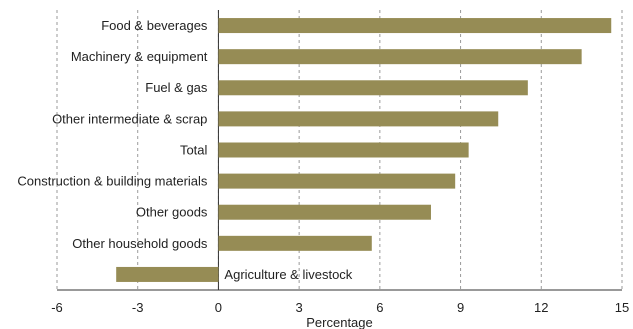 This screenshot has width=633, height=329. I want to click on category-label: Other goods, so click(172, 212).